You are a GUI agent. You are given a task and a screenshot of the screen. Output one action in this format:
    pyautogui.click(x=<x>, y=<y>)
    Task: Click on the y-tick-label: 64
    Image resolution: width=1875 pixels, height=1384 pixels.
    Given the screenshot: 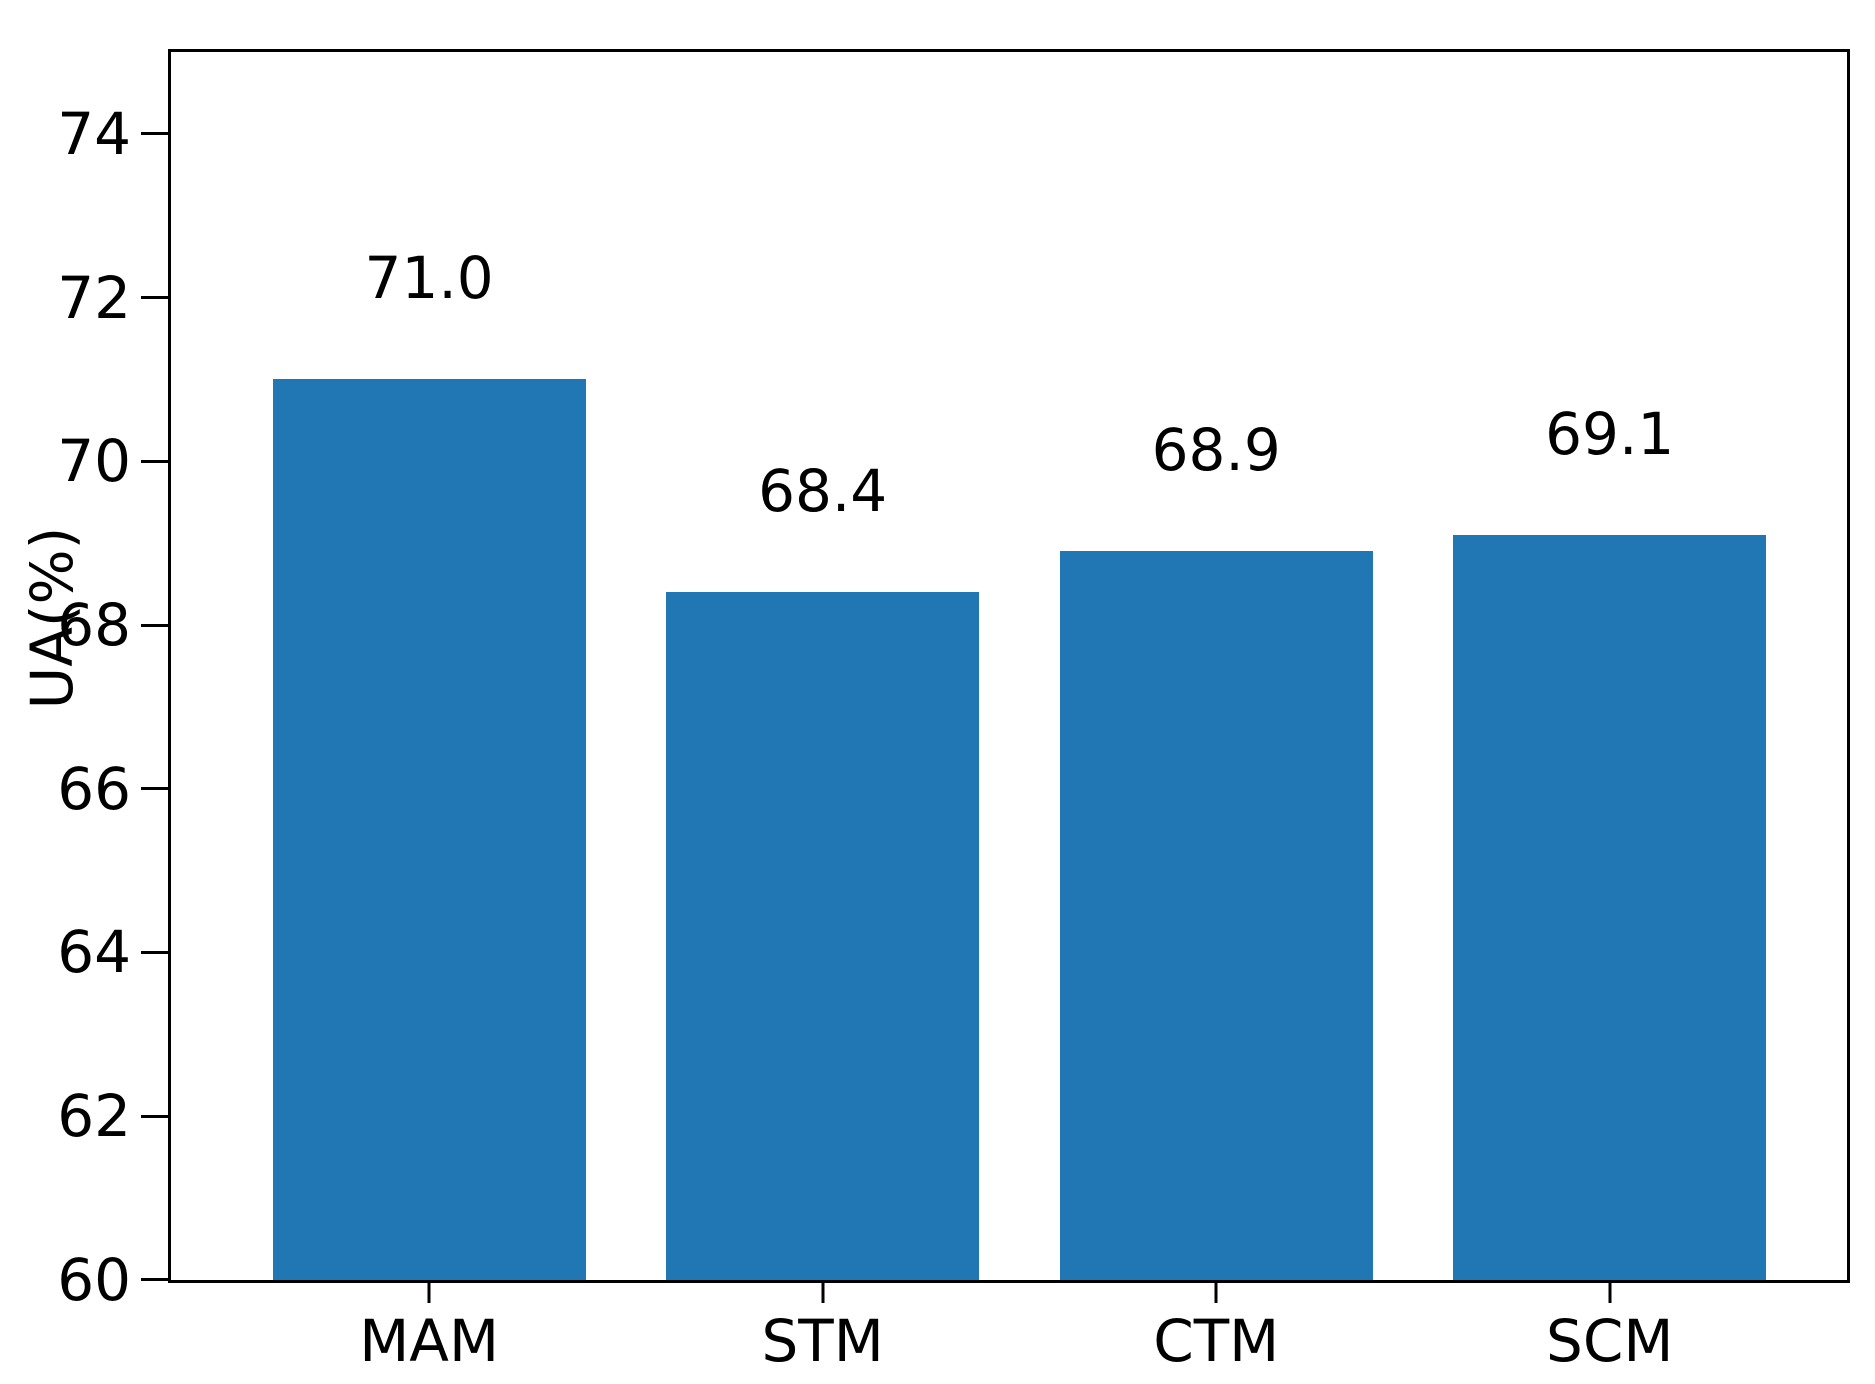 What is the action you would take?
    pyautogui.click(x=94, y=952)
    